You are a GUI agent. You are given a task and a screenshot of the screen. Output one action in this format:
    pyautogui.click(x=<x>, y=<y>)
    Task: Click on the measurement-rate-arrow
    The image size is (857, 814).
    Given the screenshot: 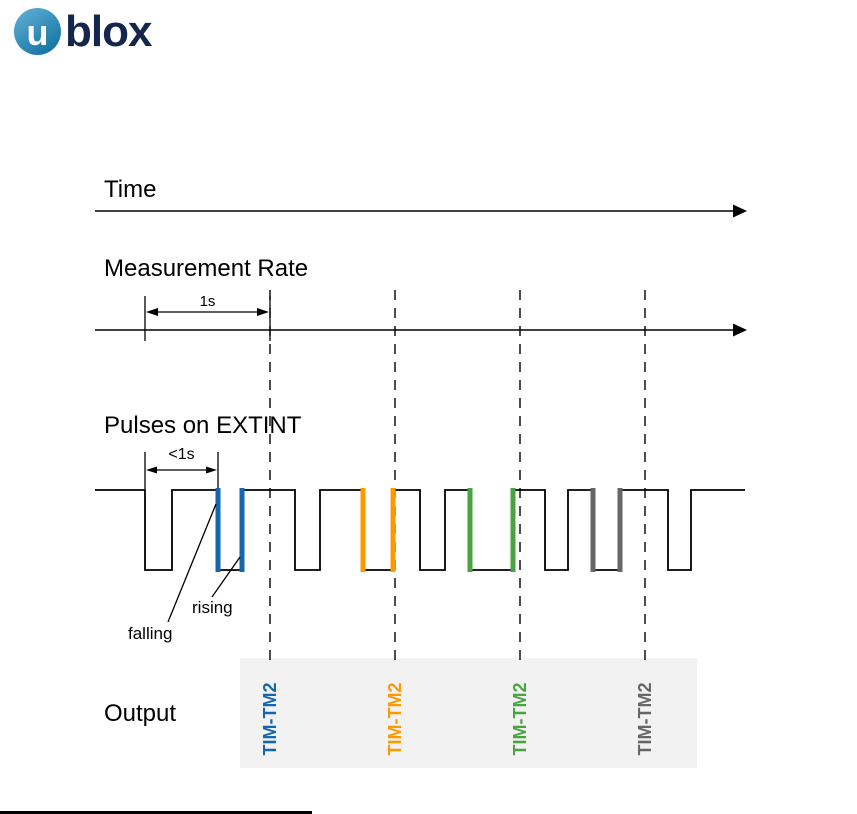 What is the action you would take?
    pyautogui.click(x=421, y=318)
    